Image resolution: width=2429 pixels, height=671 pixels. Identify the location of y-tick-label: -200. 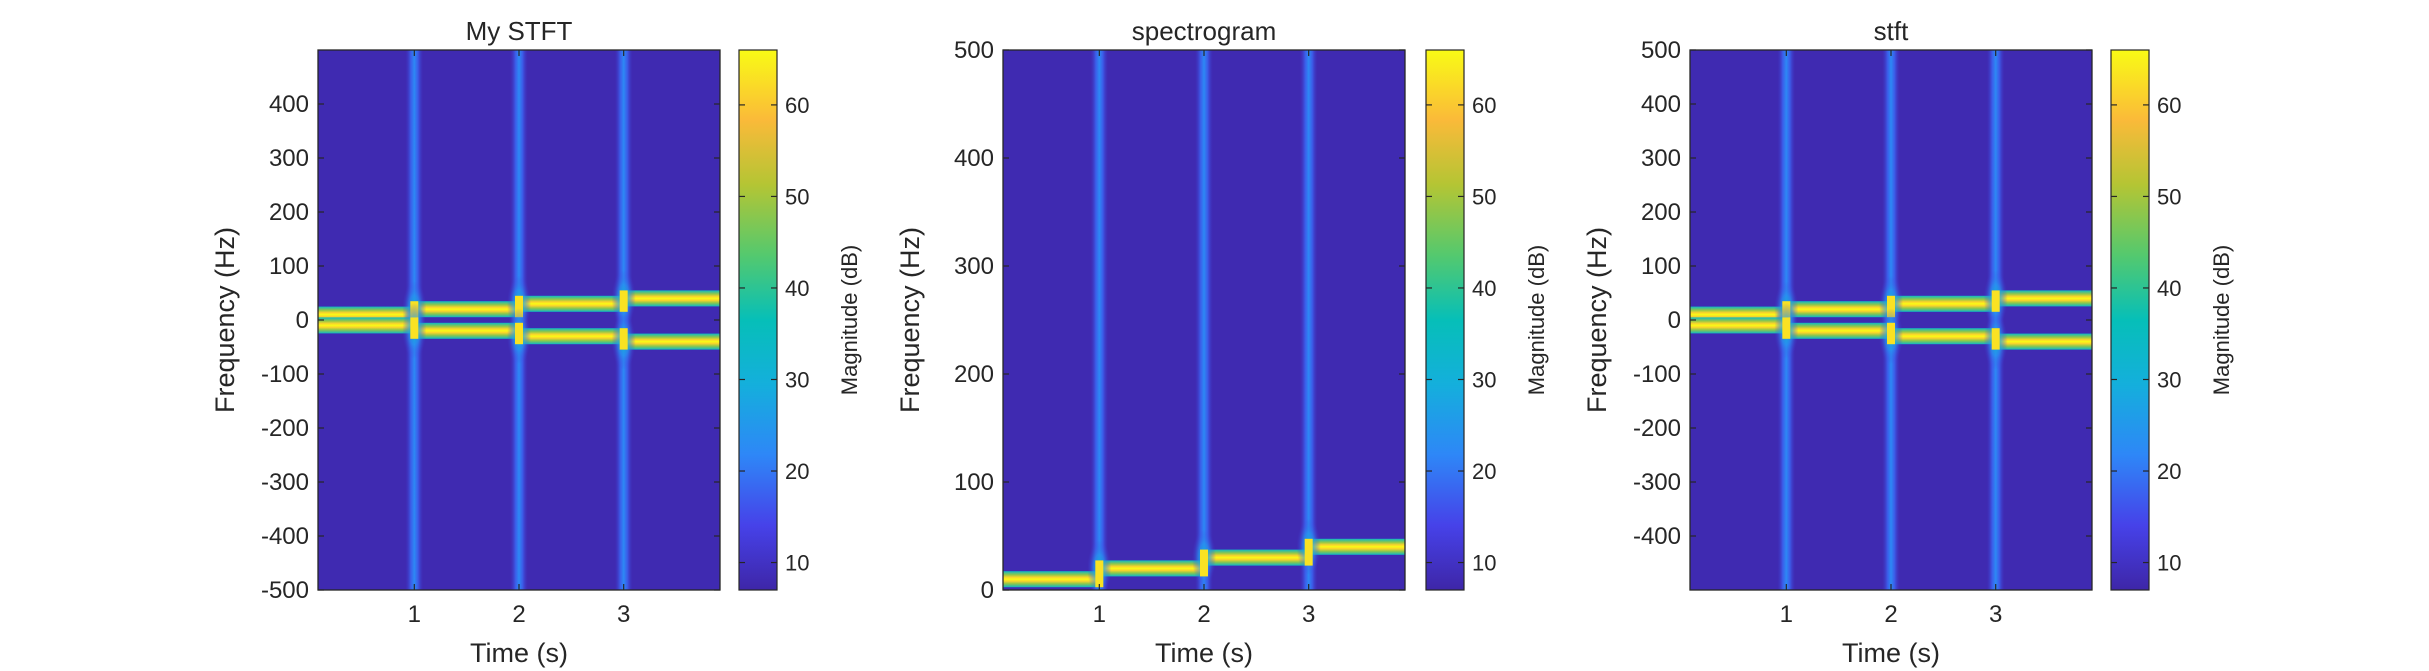
(285, 428).